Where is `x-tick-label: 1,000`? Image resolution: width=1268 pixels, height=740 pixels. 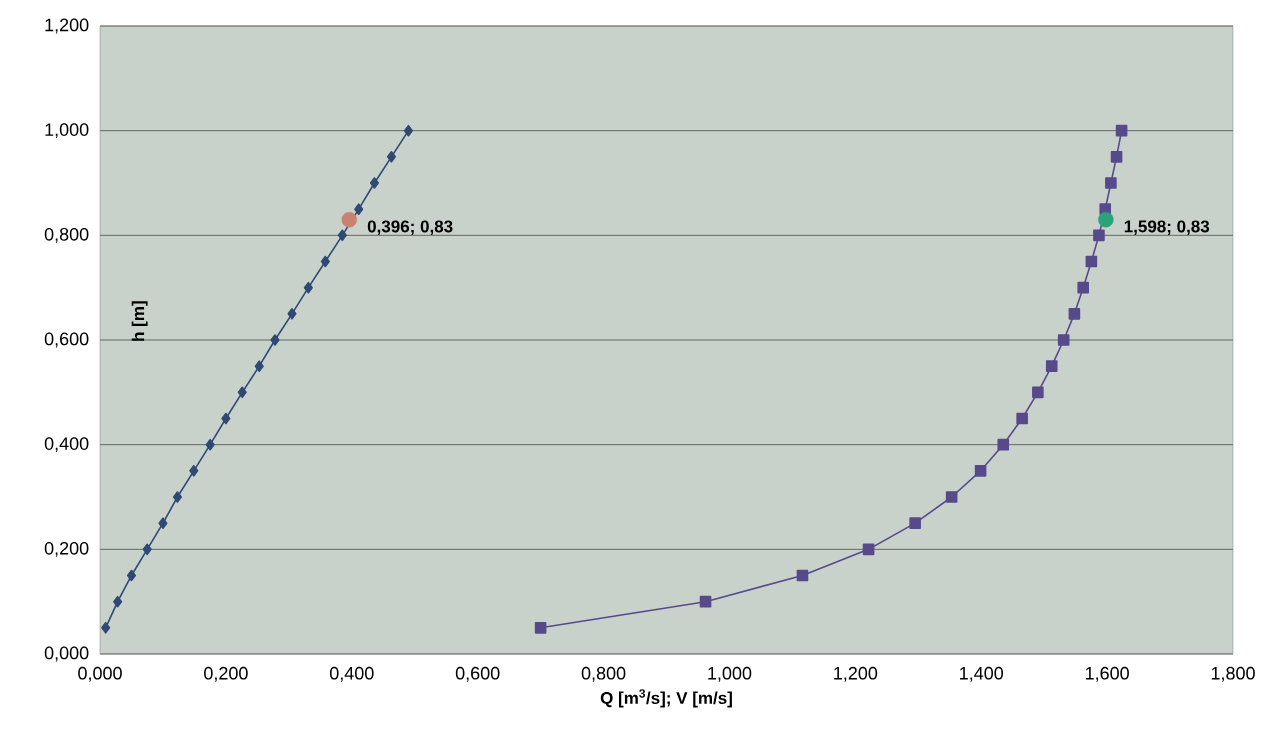 x-tick-label: 1,000 is located at coordinates (730, 674).